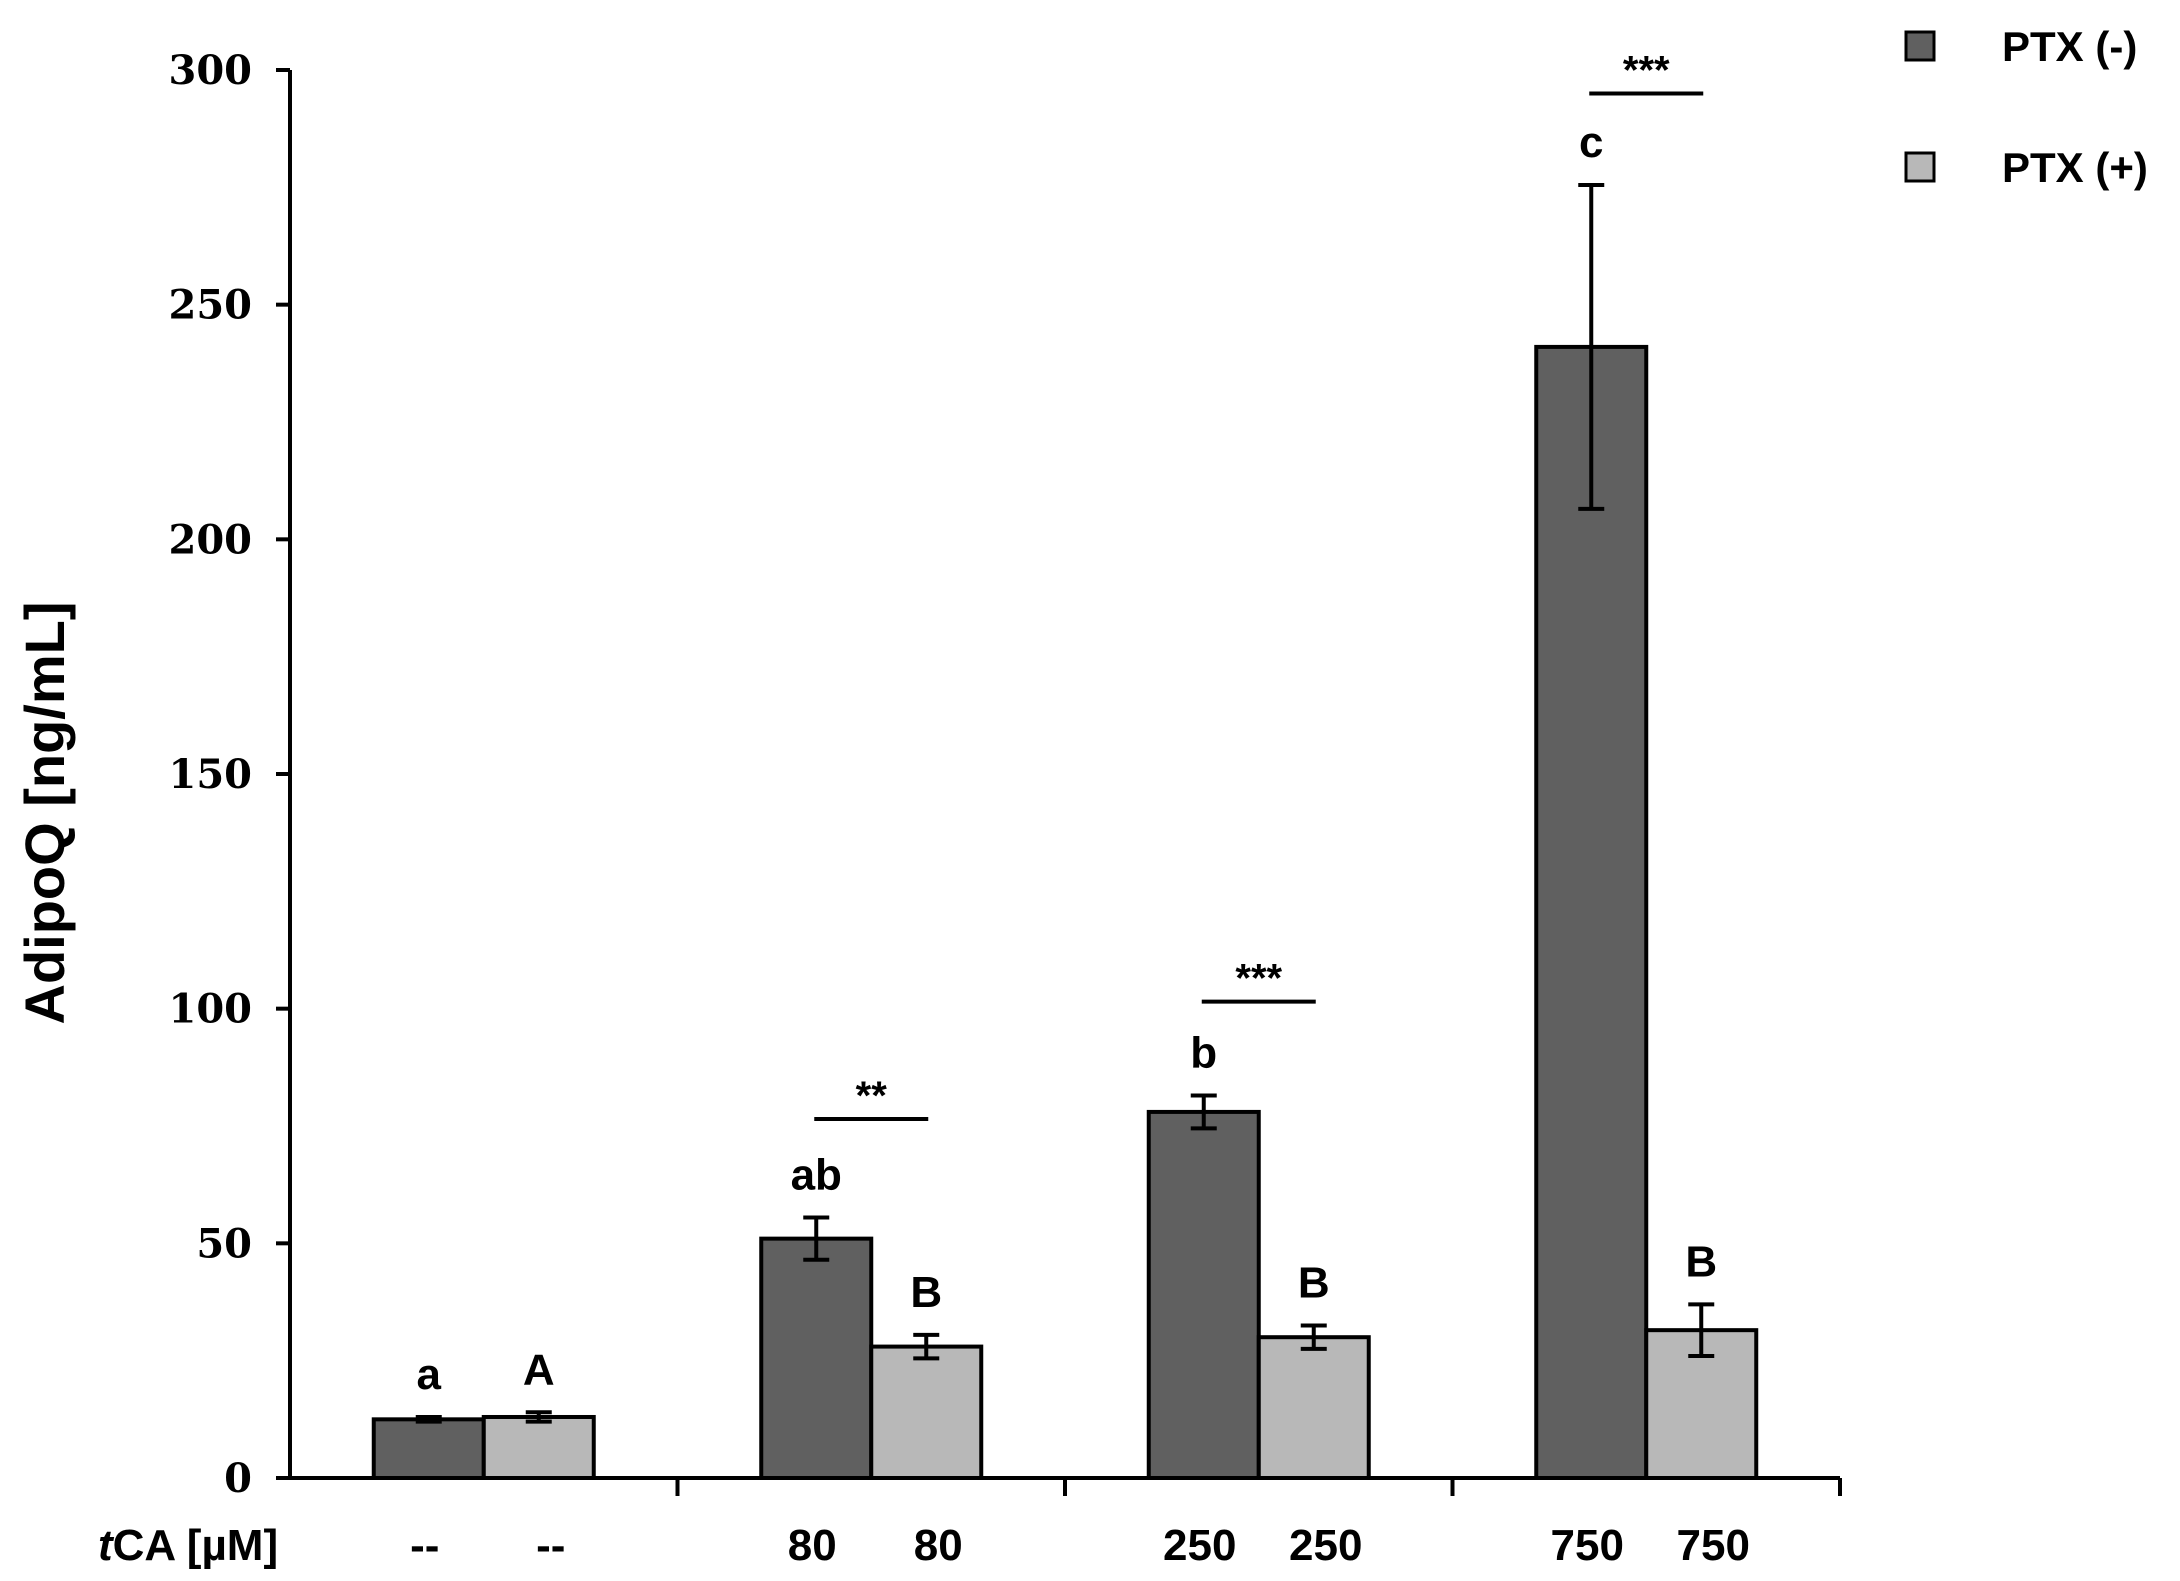 The width and height of the screenshot is (2180, 1581). I want to click on legend-label: PTX (-), so click(2069, 46).